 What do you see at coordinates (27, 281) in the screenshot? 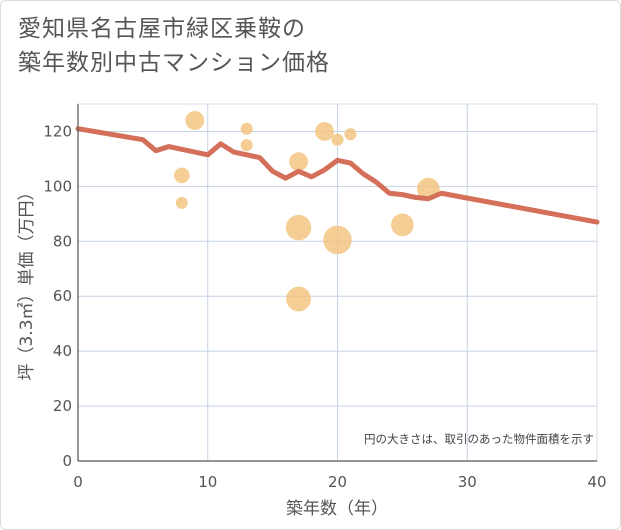
I see `y-axis-label: 坪（3.3㎡）単価（万円）` at bounding box center [27, 281].